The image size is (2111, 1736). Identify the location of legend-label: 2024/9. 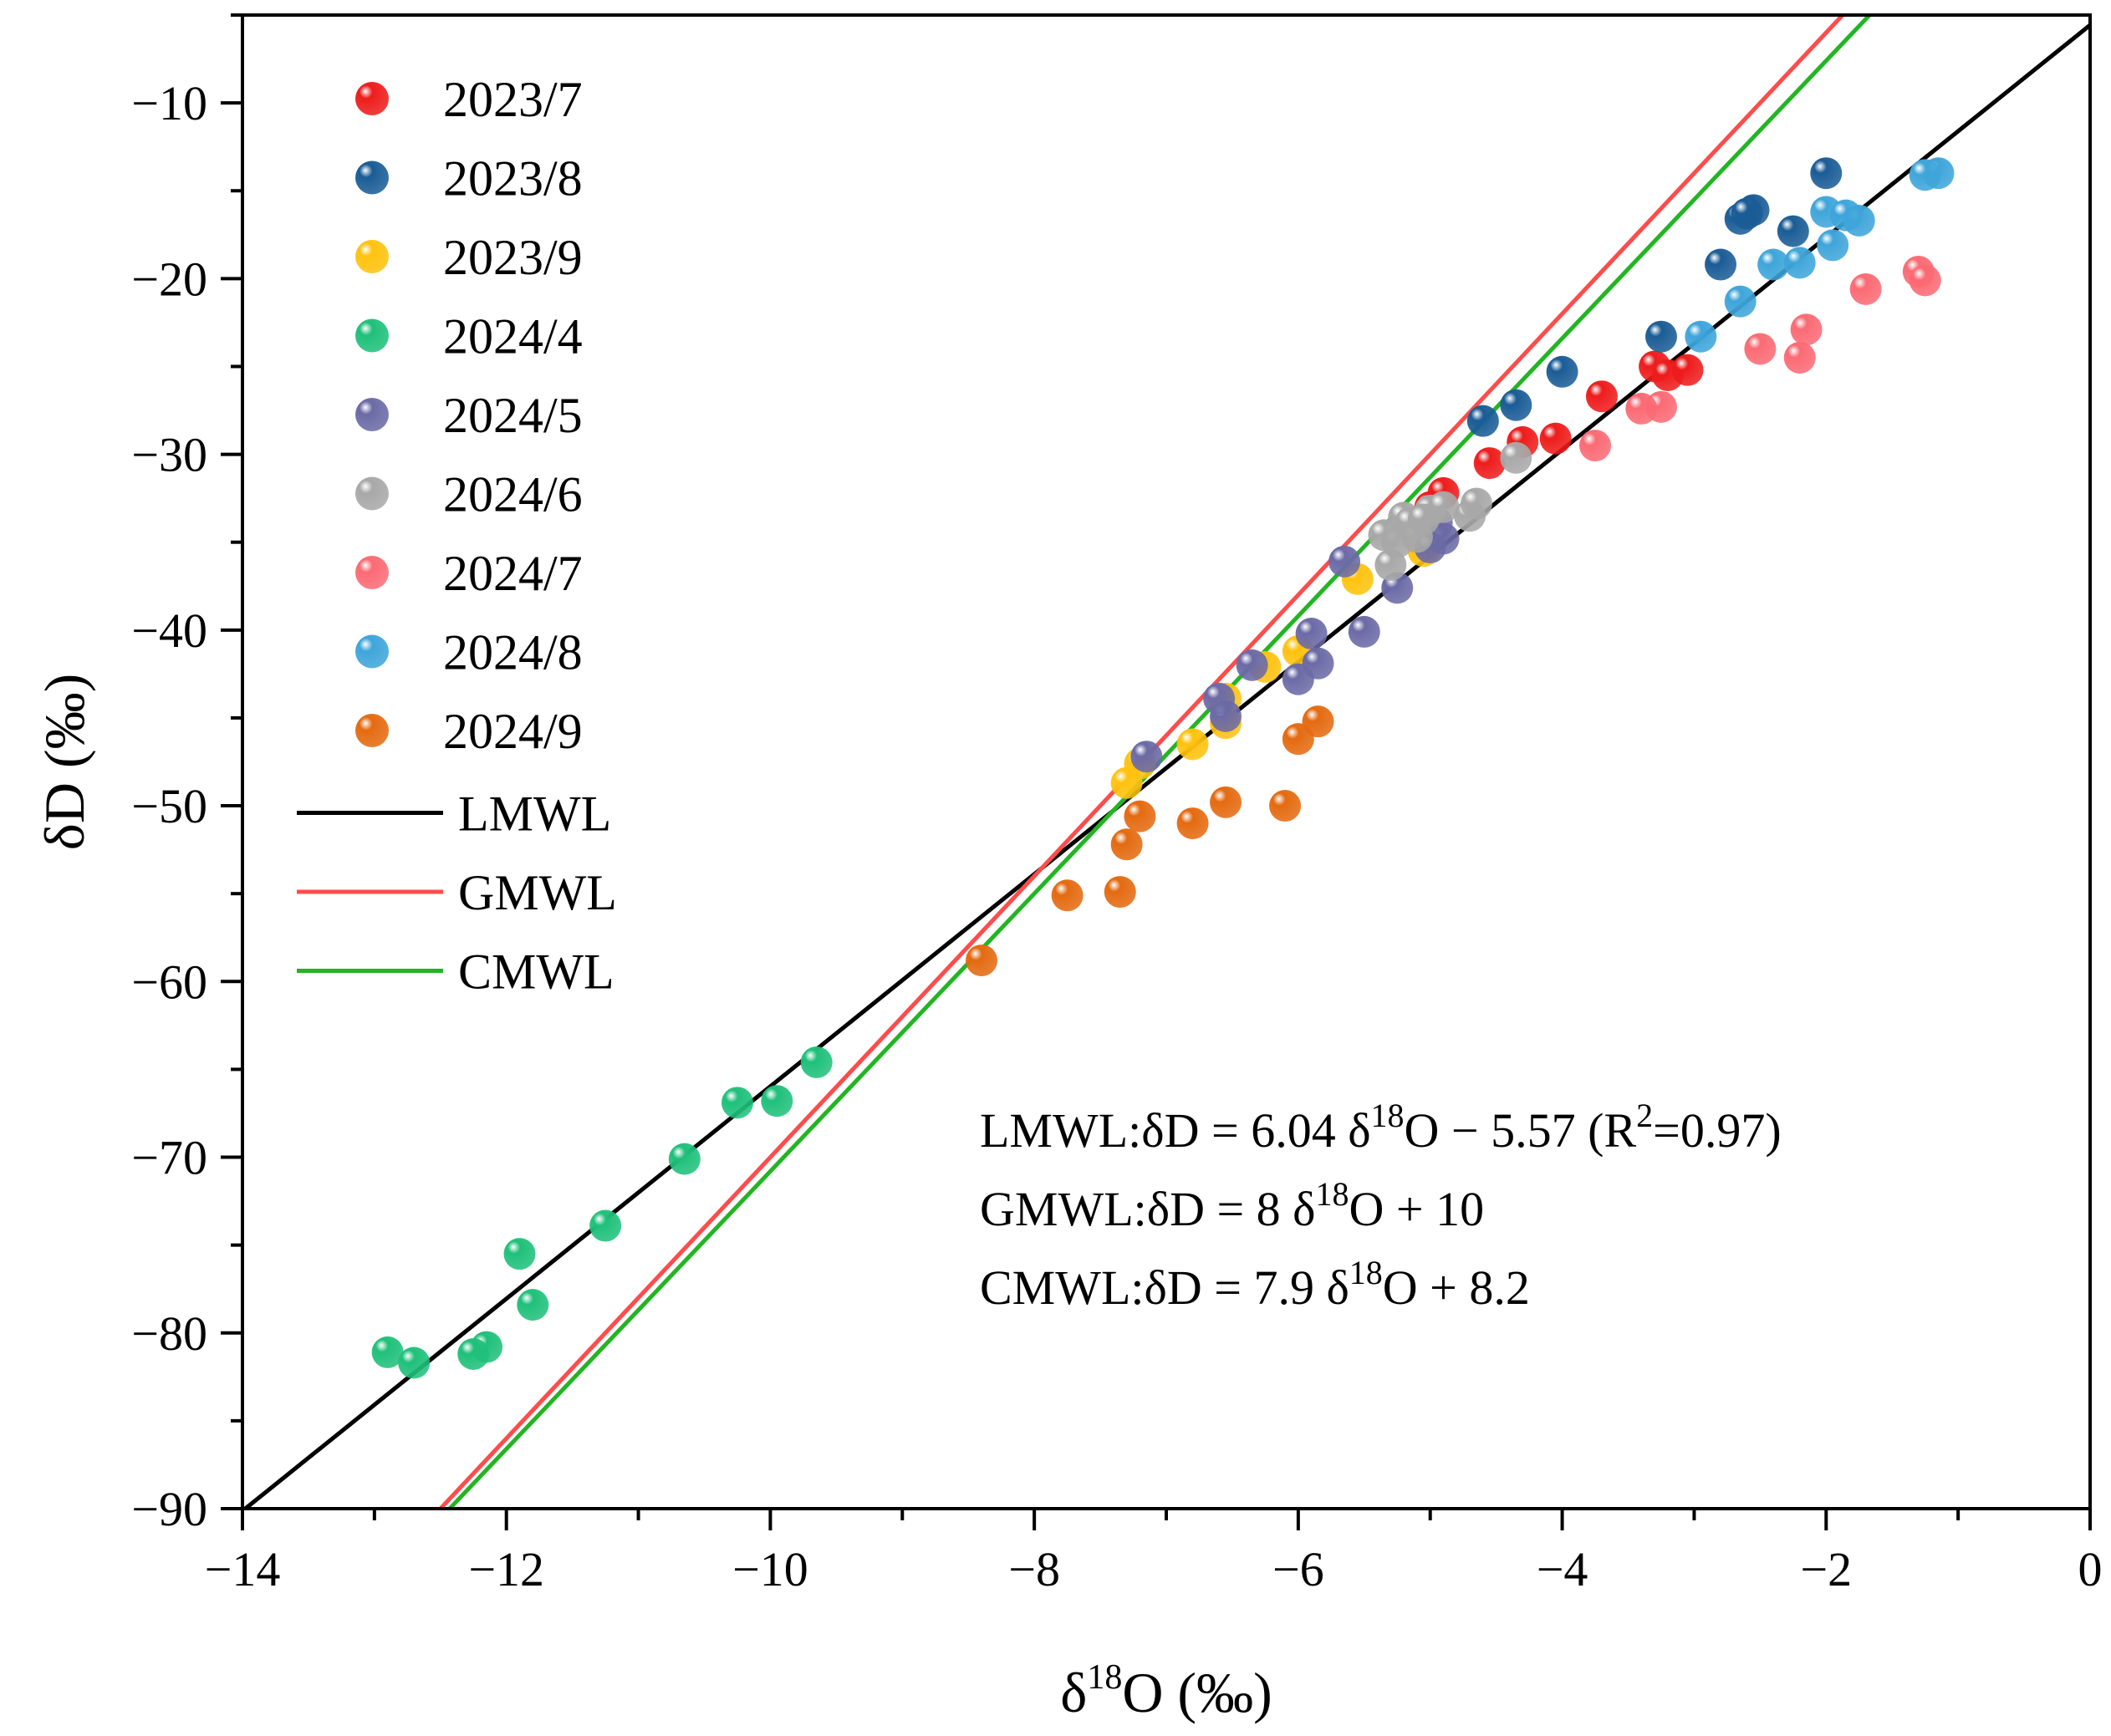
(513, 731).